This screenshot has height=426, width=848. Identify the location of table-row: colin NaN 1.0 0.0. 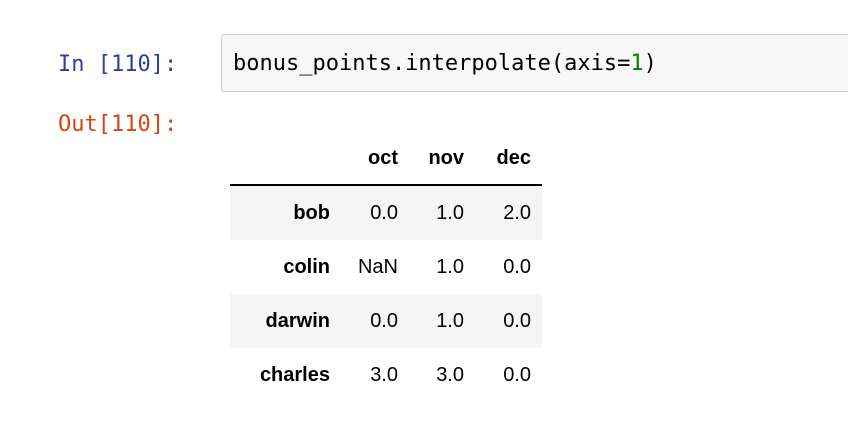
(386, 267).